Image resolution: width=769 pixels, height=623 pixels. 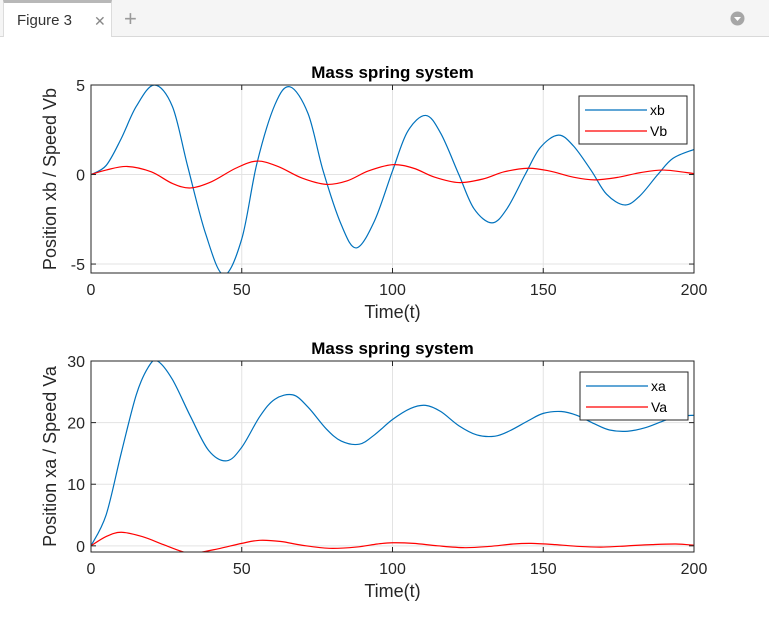 I want to click on y-axis-label: Position xa / Speed Va, so click(x=50, y=456).